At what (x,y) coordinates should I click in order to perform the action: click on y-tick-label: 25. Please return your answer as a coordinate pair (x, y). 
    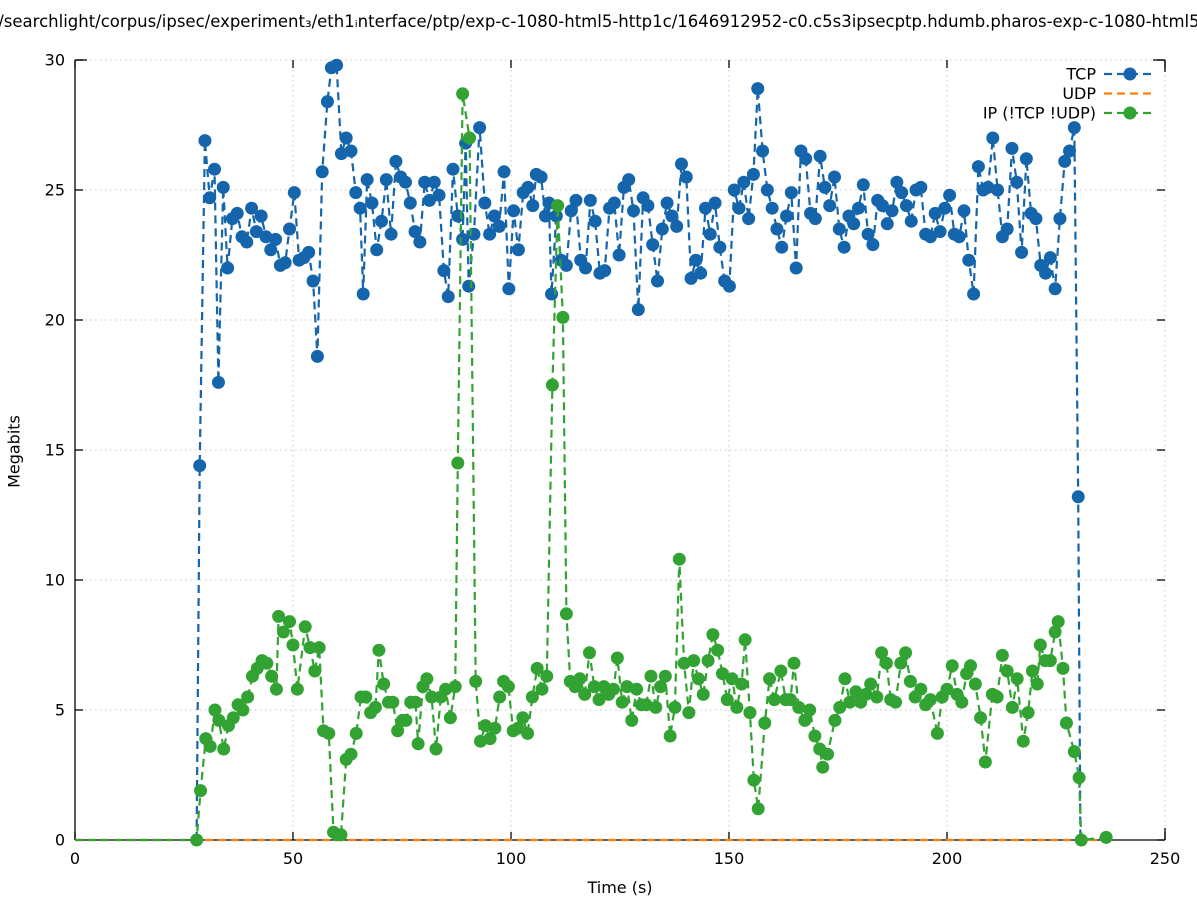
    Looking at the image, I should click on (55, 190).